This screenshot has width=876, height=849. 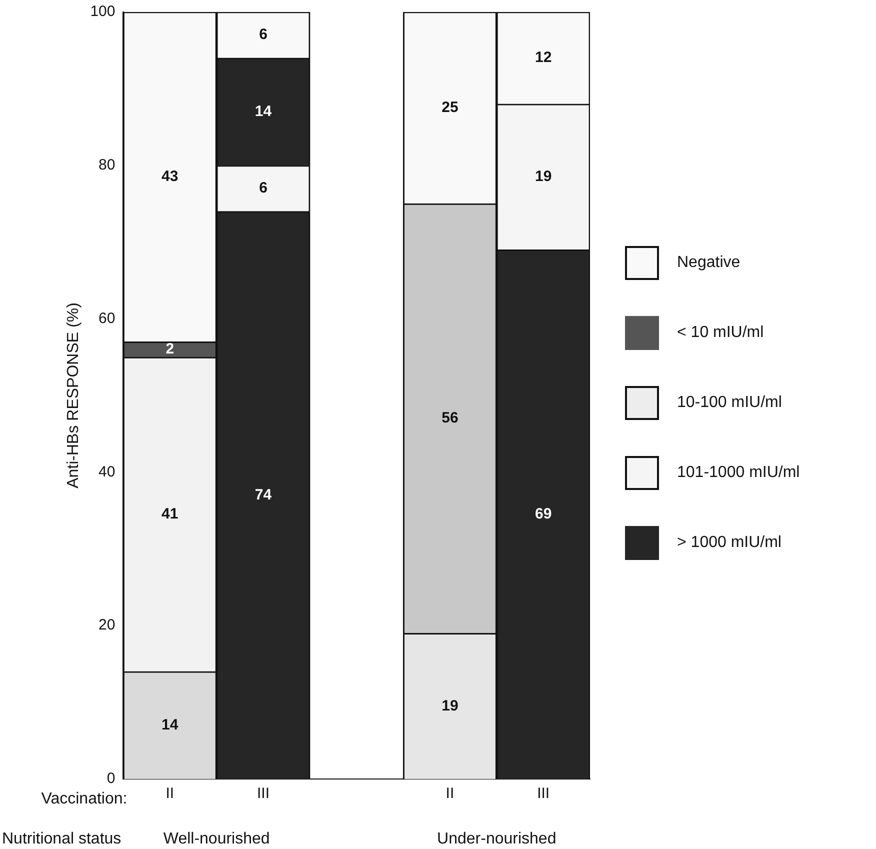 What do you see at coordinates (103, 11) in the screenshot?
I see `y-tick-label: 100` at bounding box center [103, 11].